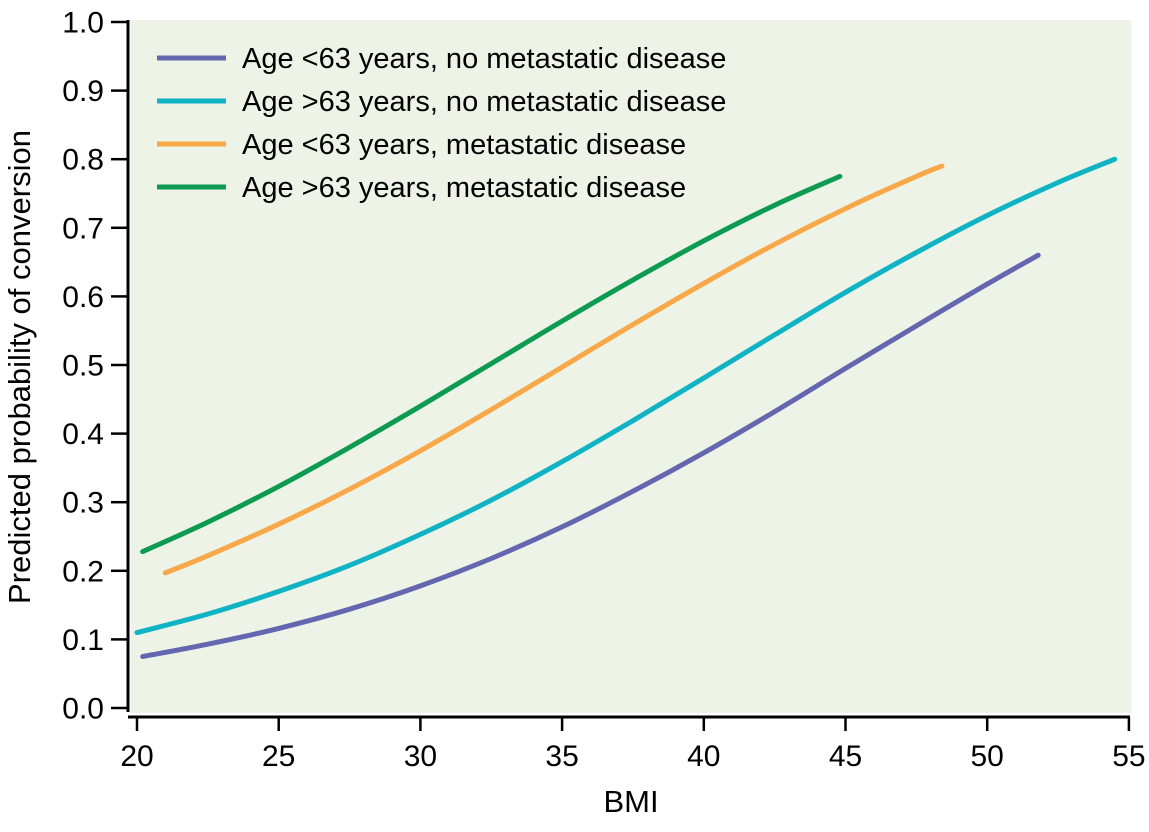  I want to click on x-axis-title: BMI, so click(630, 801).